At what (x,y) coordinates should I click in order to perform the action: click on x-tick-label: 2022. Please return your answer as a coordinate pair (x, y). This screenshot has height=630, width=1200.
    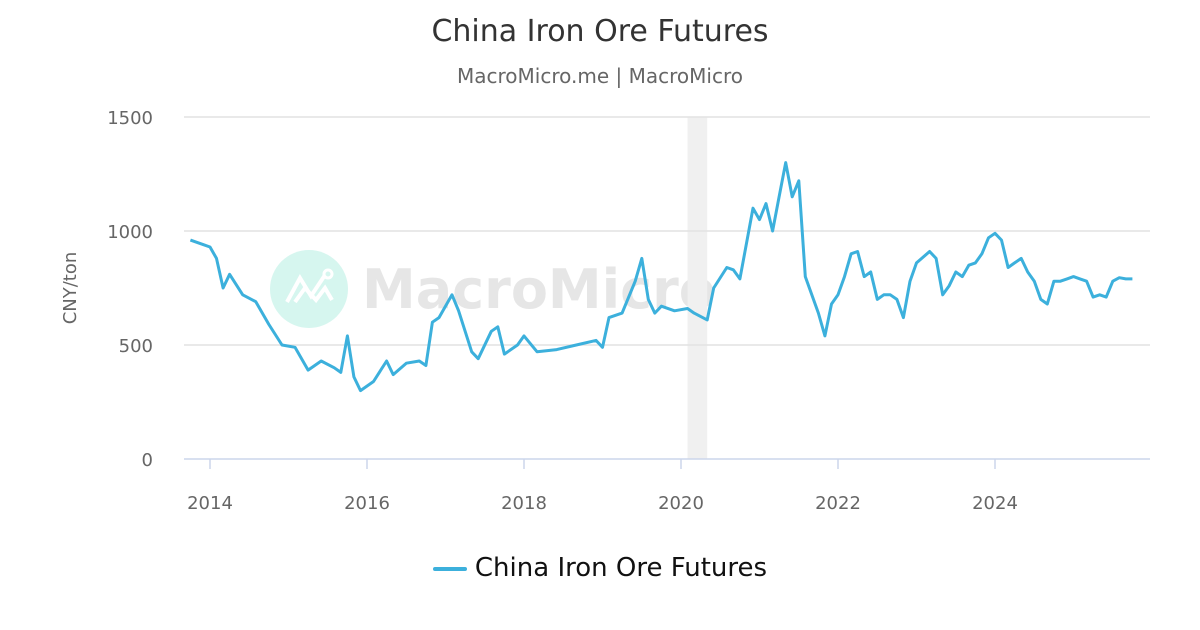
    Looking at the image, I should click on (838, 503).